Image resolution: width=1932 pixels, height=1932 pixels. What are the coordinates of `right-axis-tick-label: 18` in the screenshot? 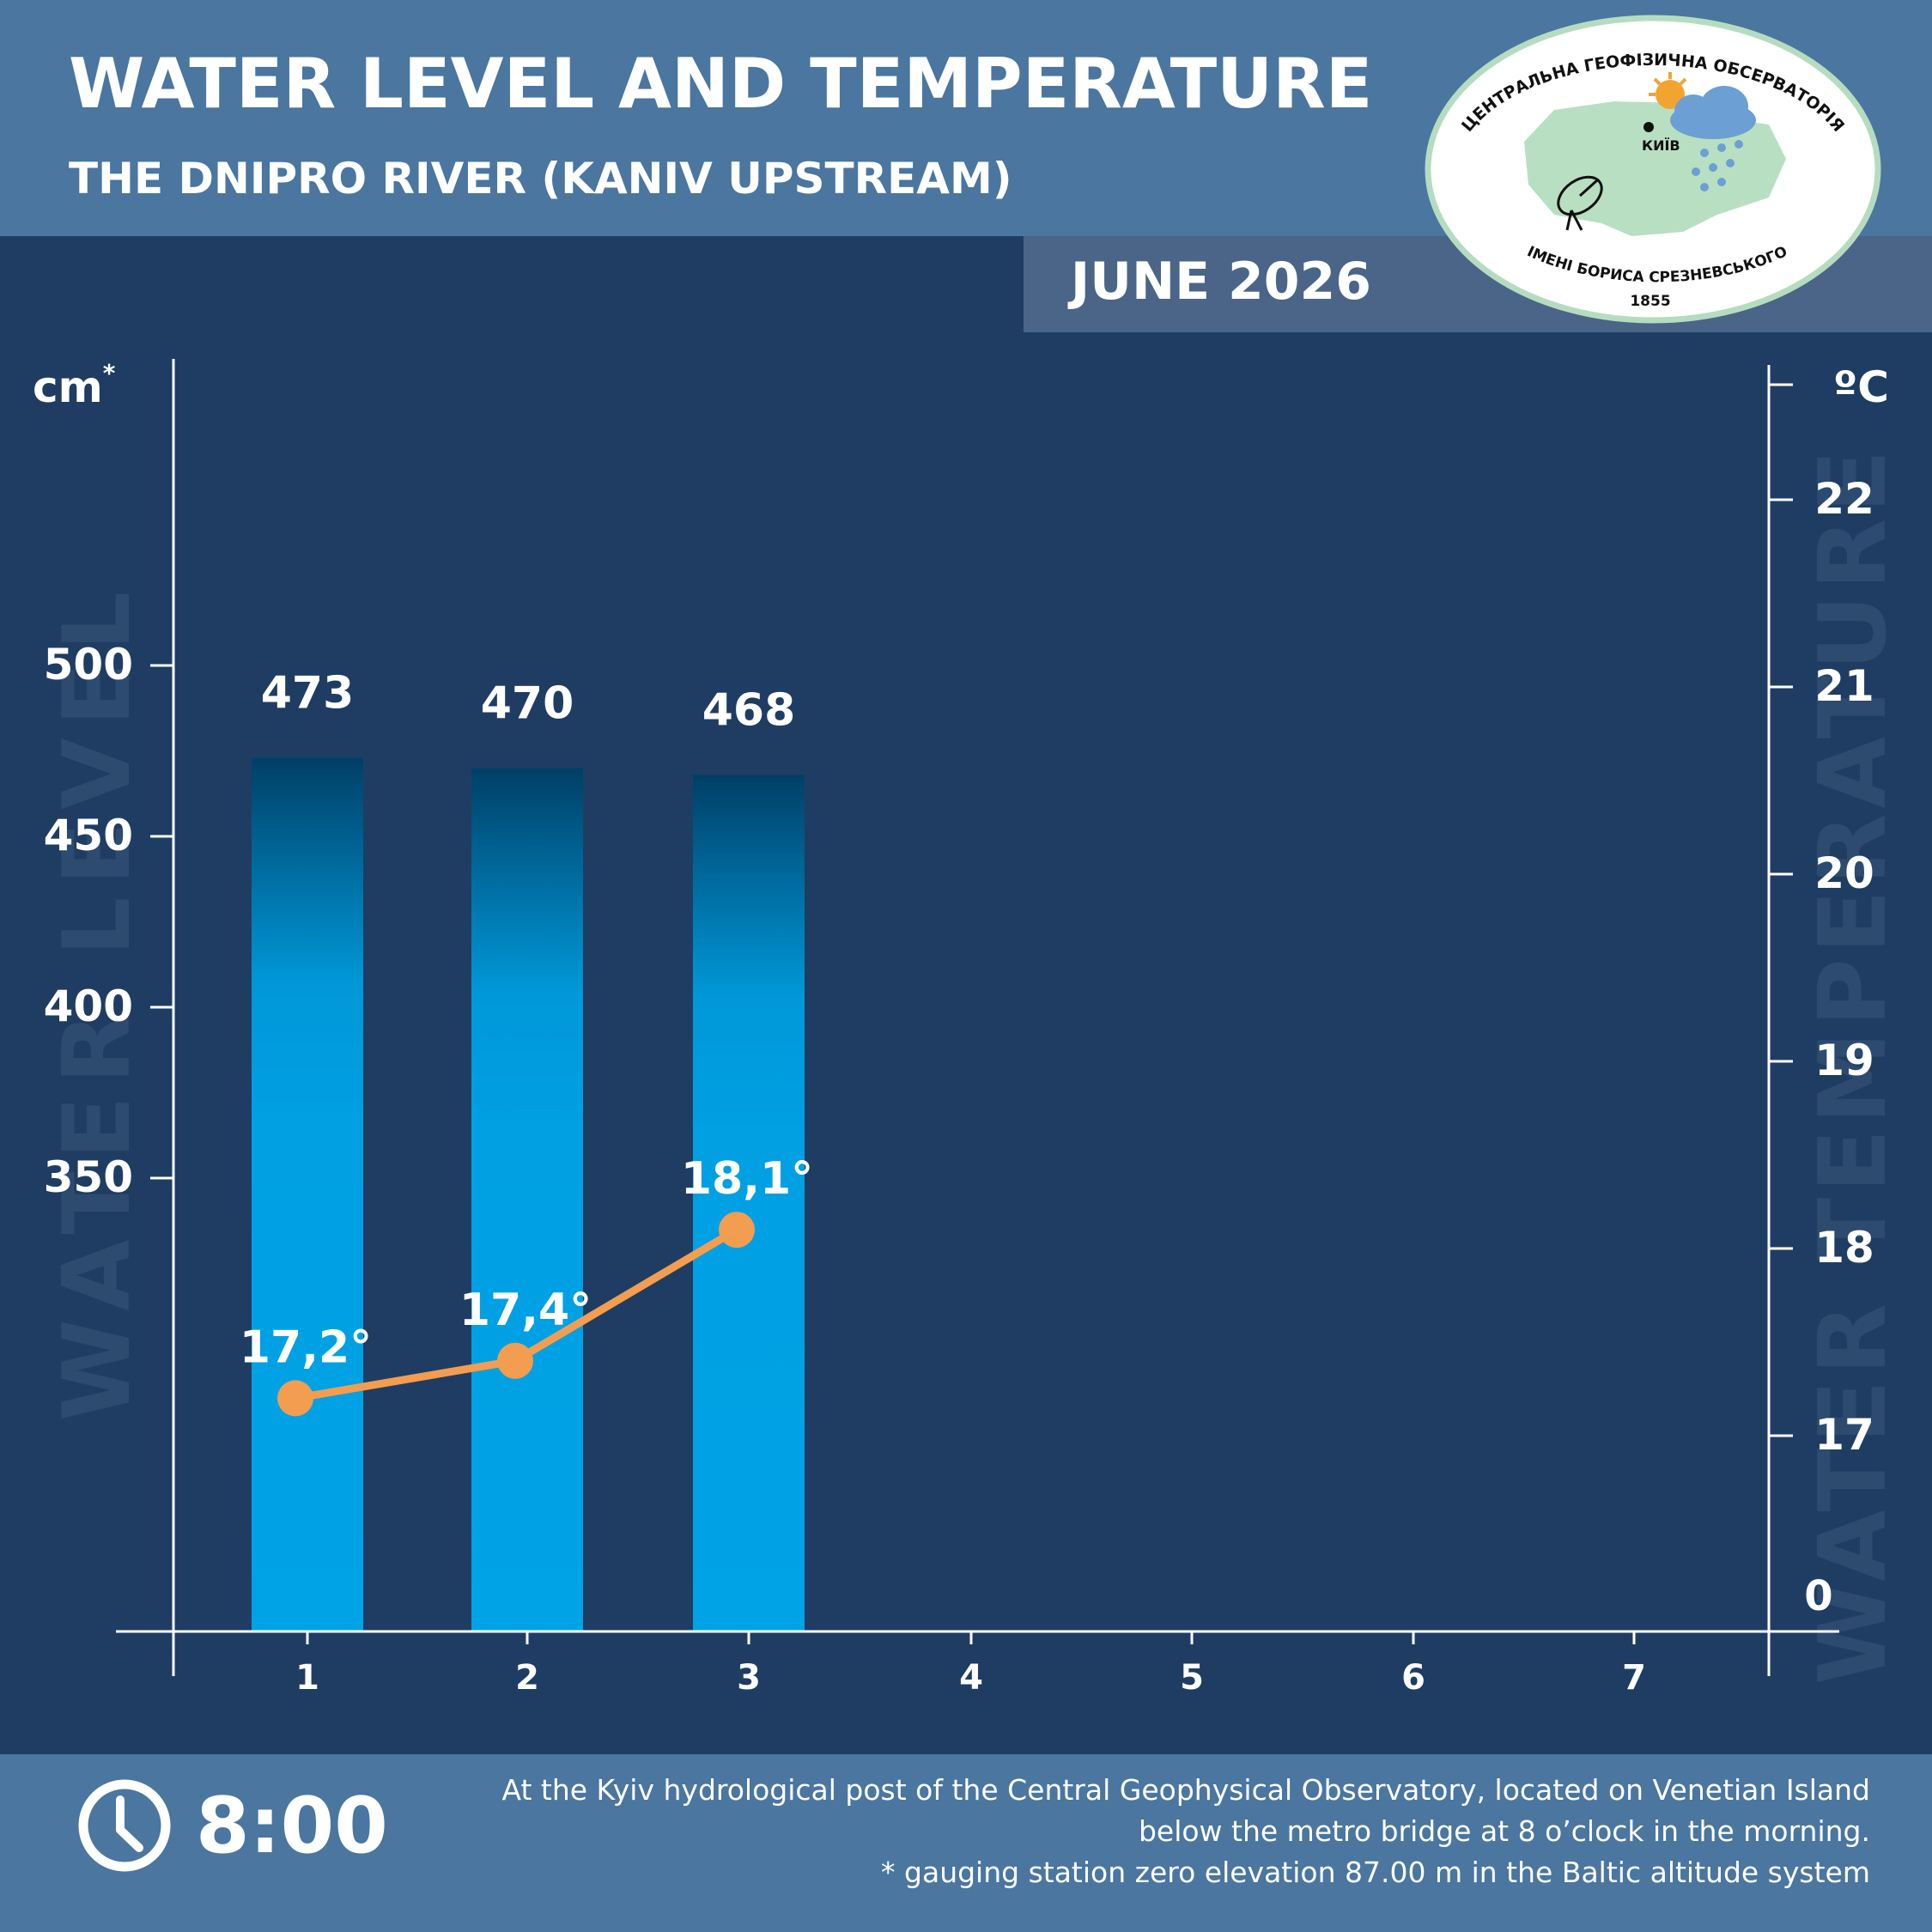 It's located at (1844, 1248).